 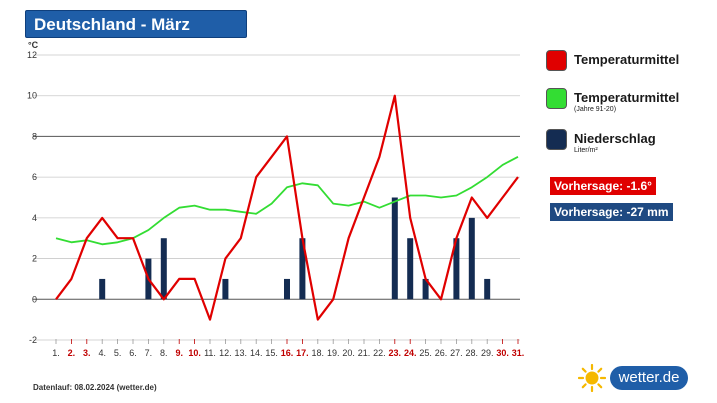 What do you see at coordinates (487, 353) in the screenshot?
I see `x-day-label: 29.` at bounding box center [487, 353].